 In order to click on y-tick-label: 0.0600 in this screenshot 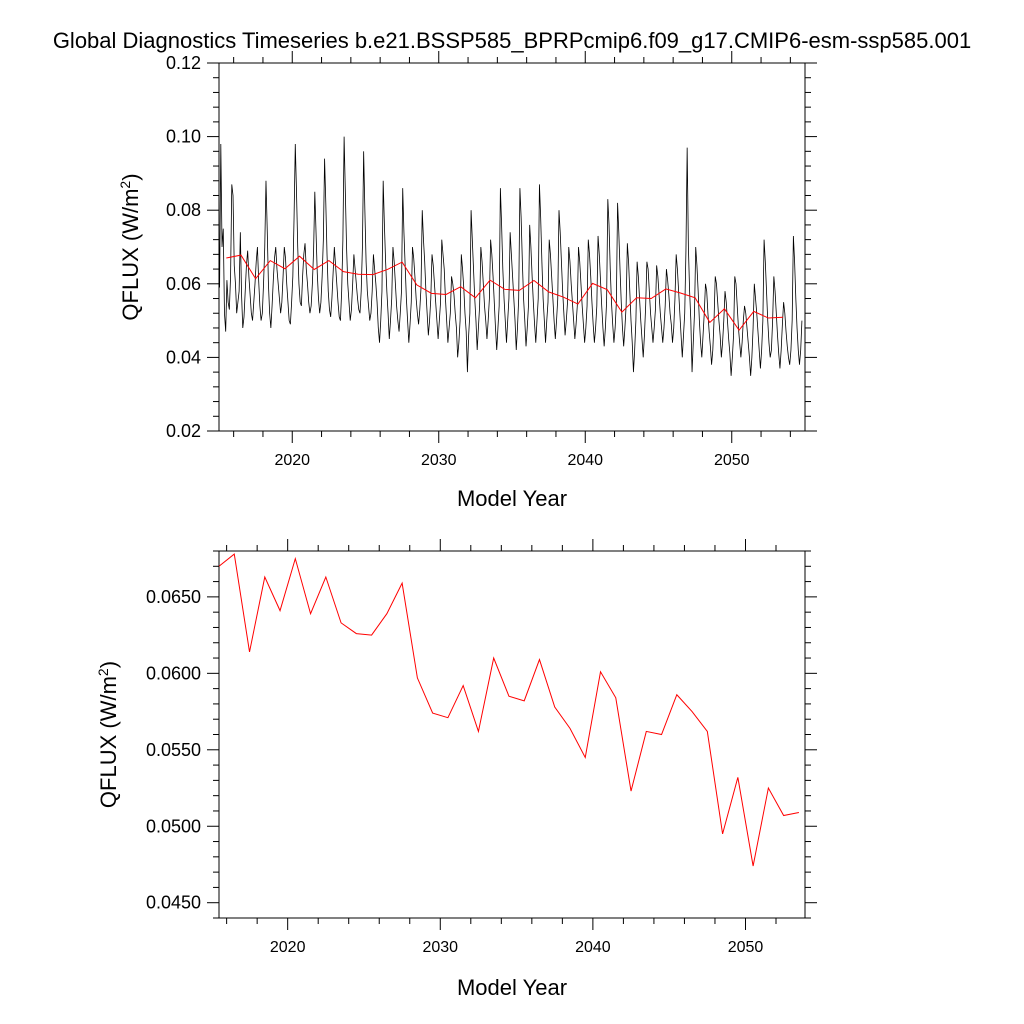, I will do `click(173, 673)`.